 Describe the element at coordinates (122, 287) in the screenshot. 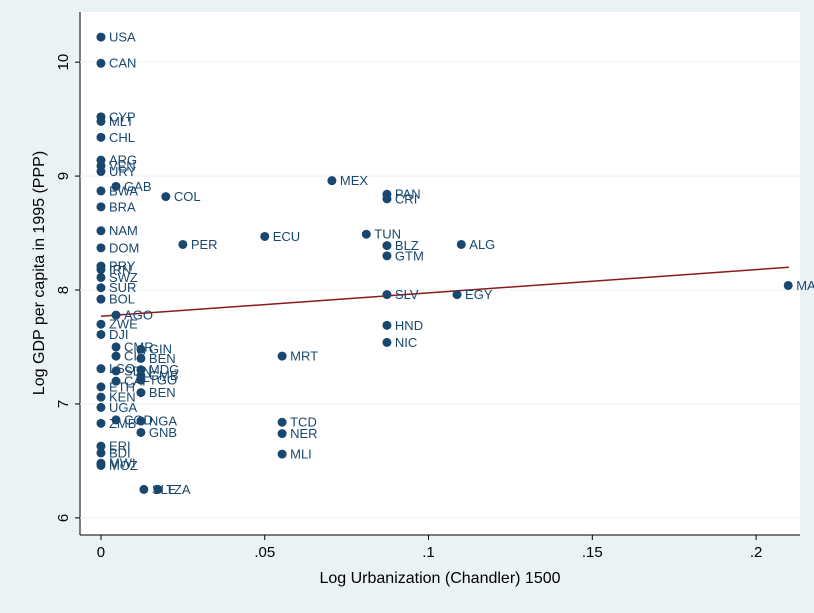

I see `point-label: SUR` at that location.